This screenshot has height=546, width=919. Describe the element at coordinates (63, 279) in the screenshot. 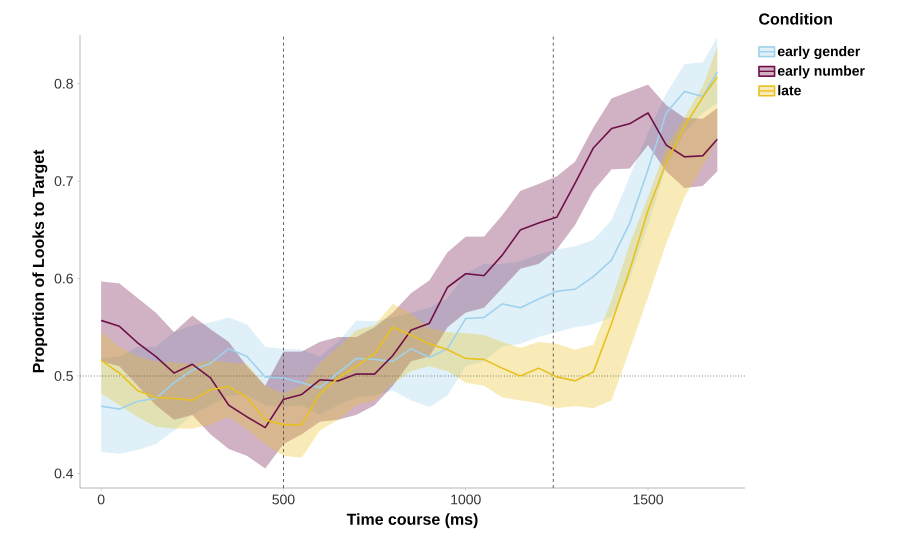

I see `y-tick-label: 0.6` at that location.